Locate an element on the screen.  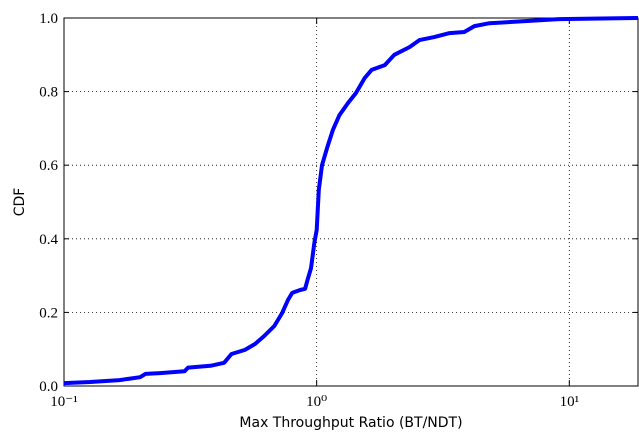
y-tick-label: 0.8 is located at coordinates (48, 93).